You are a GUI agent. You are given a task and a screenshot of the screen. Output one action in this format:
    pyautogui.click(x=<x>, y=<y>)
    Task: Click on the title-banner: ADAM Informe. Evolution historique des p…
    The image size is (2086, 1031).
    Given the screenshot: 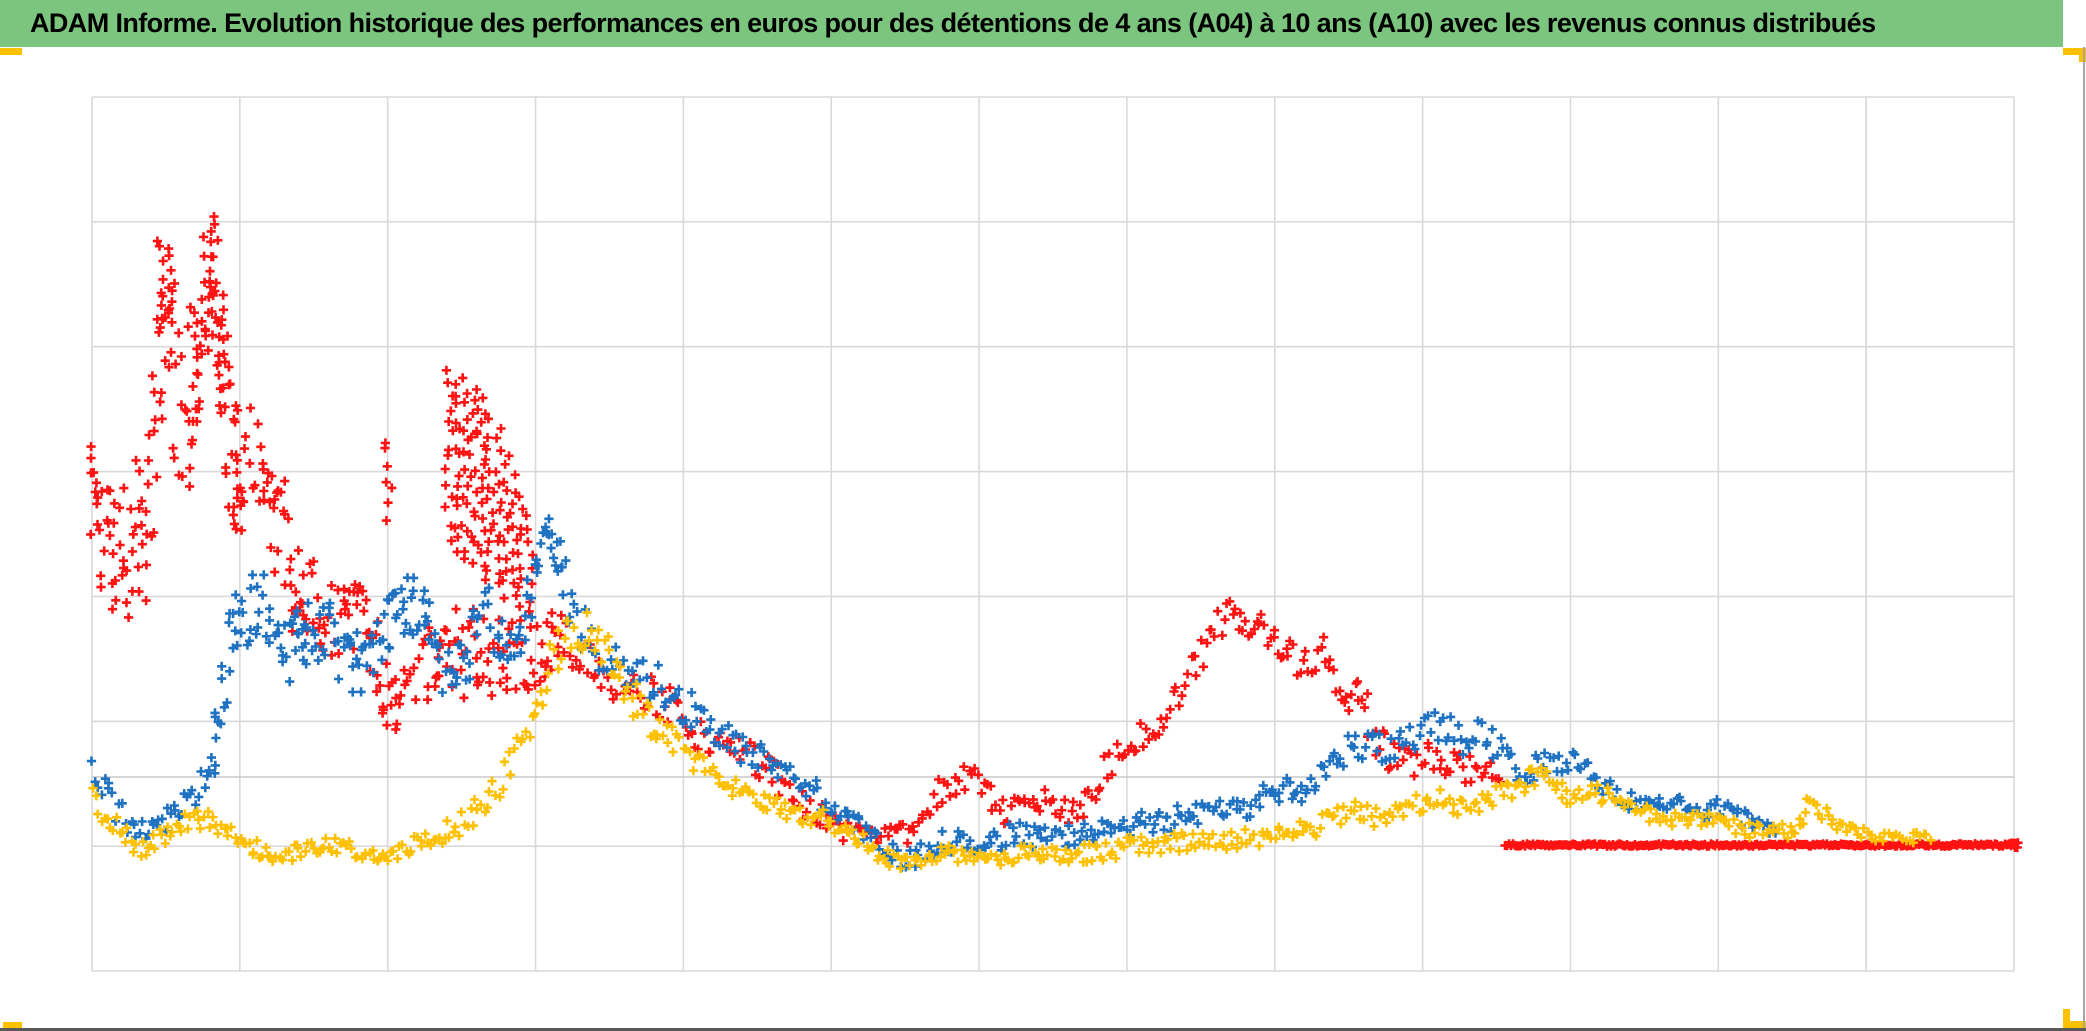 What is the action you would take?
    pyautogui.click(x=1031, y=23)
    